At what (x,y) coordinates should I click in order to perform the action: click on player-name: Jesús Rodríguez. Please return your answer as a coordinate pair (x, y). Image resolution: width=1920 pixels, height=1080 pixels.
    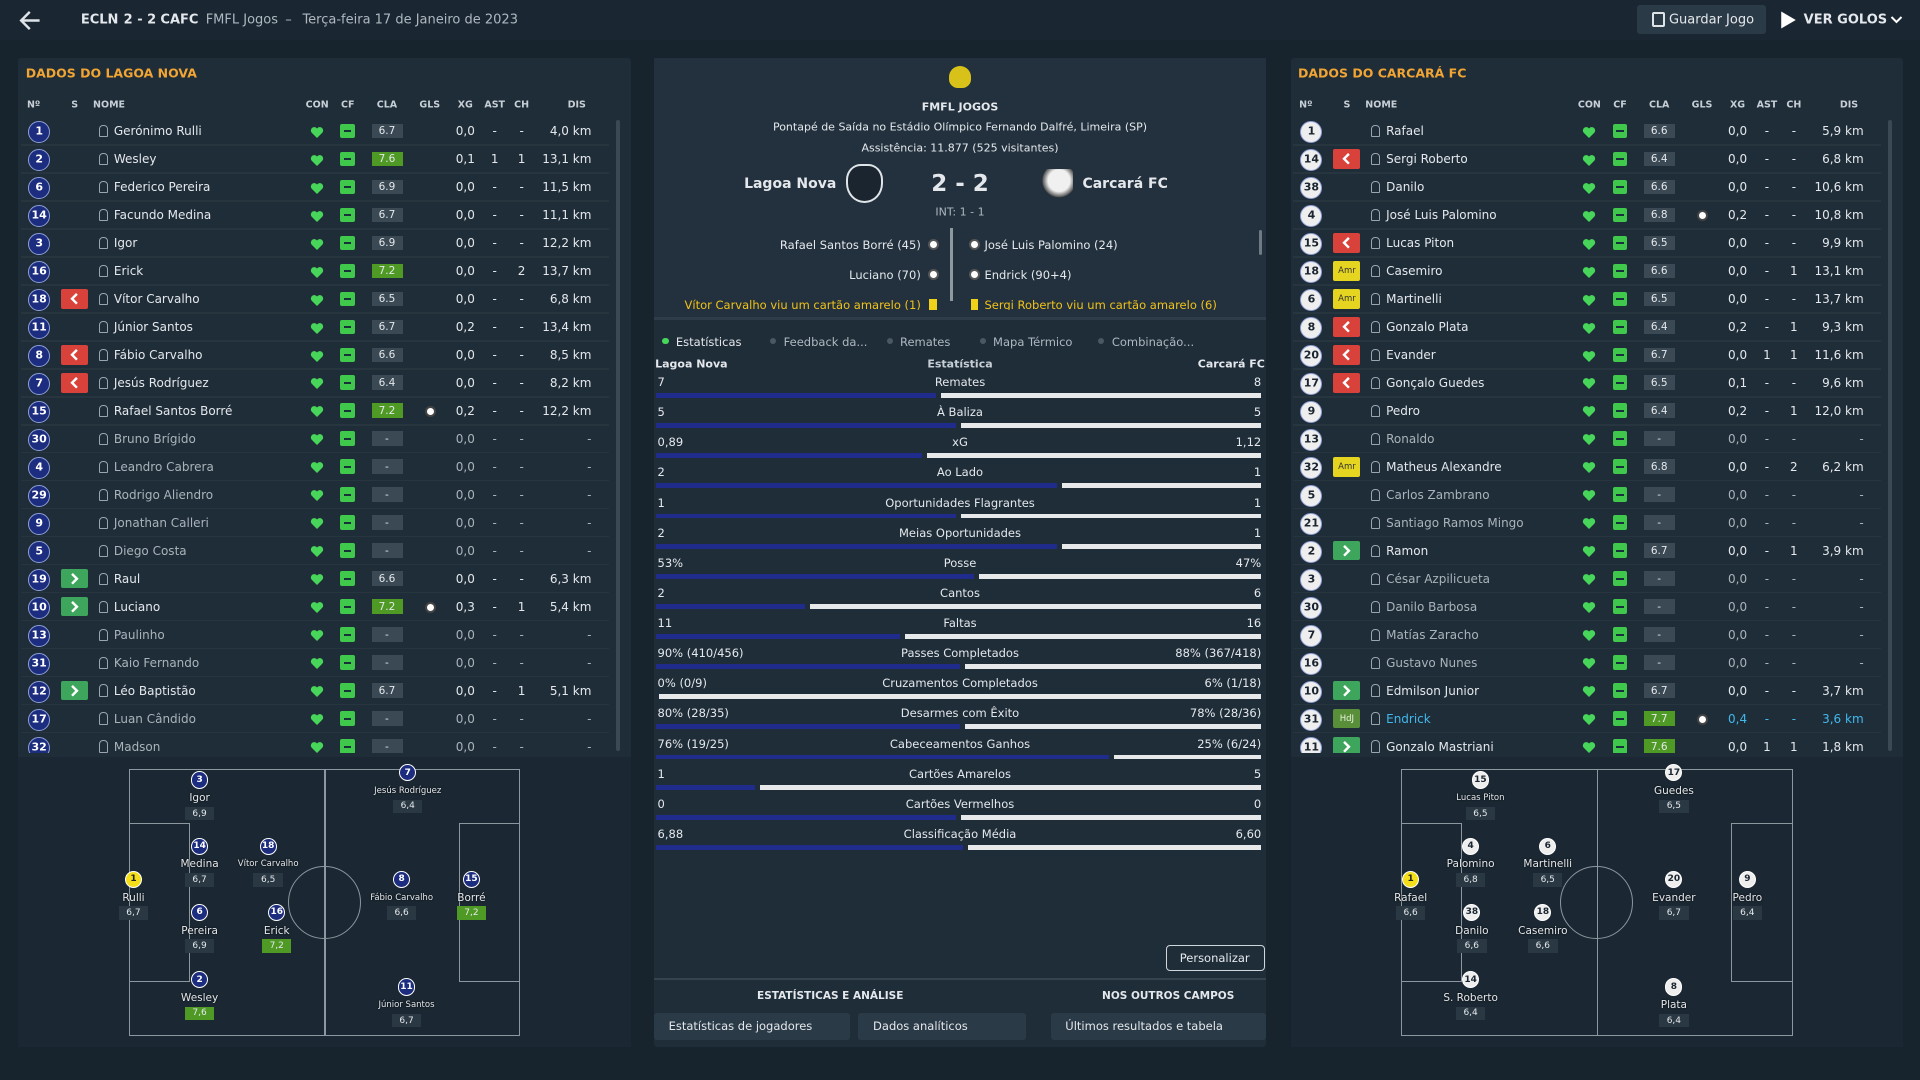
    Looking at the image, I should click on (161, 382).